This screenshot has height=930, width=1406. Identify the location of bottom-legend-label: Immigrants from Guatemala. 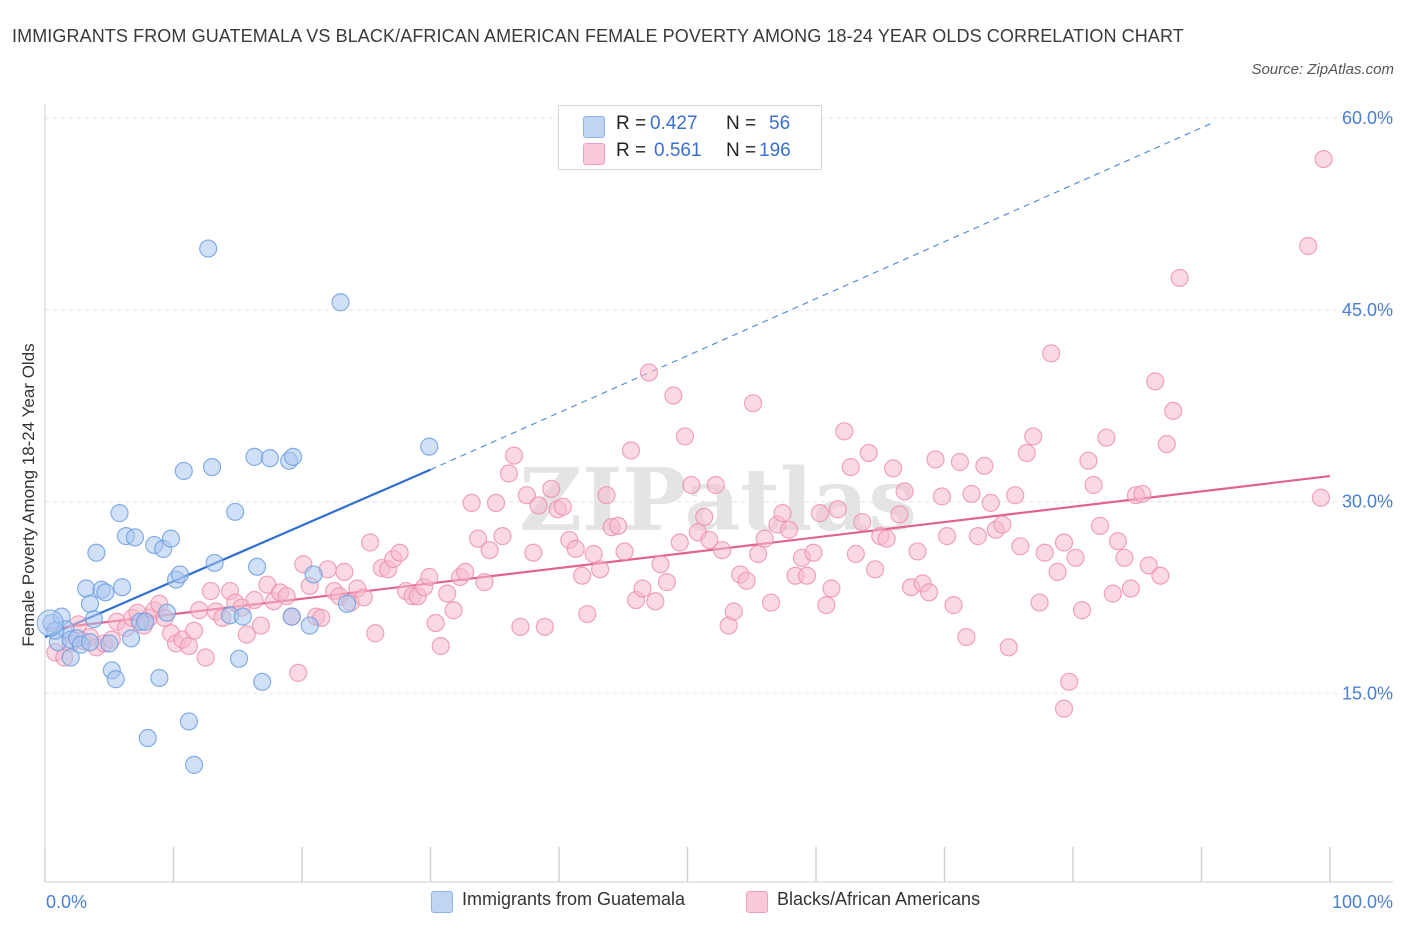
(574, 899).